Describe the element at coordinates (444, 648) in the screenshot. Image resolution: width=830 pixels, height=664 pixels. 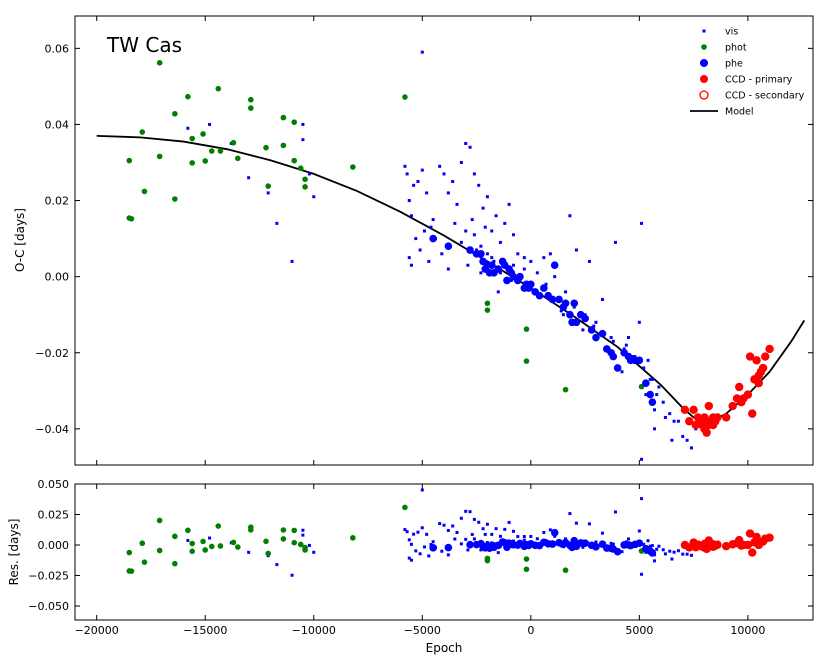
I see `x-axis-label: Epoch` at that location.